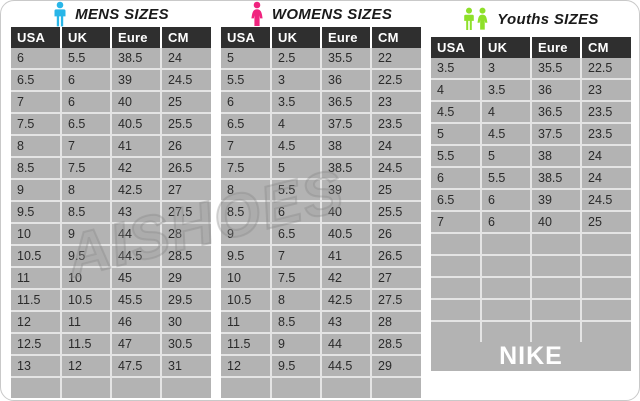 The height and width of the screenshot is (401, 640). I want to click on table-cell: 47, so click(136, 344).